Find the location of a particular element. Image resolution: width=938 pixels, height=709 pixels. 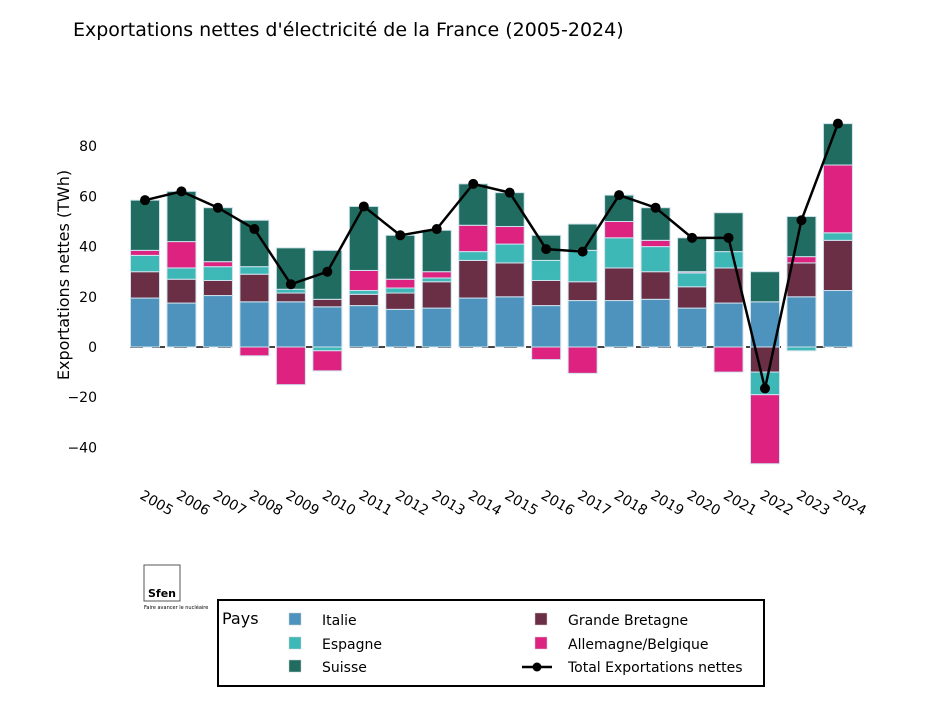

y-axis-label: Exportations nettes (TWh) is located at coordinates (63, 275).